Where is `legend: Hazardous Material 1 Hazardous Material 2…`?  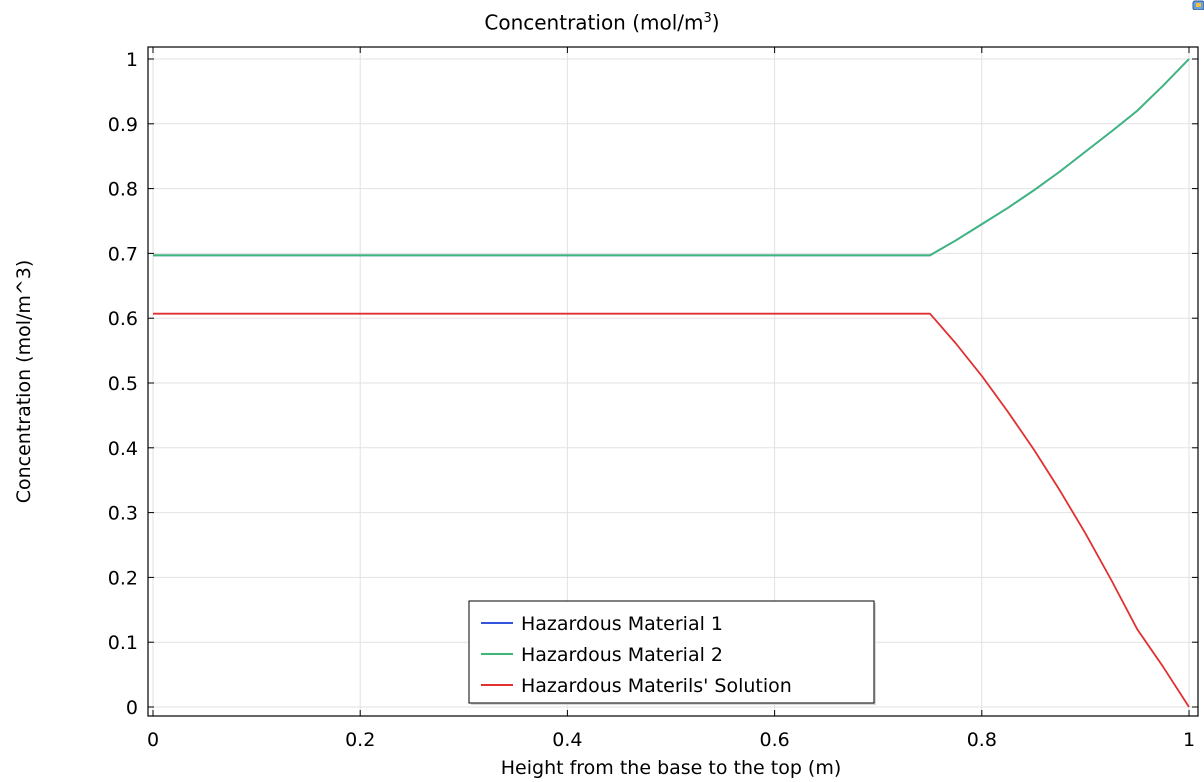 legend: Hazardous Material 1 Hazardous Material 2… is located at coordinates (672, 652).